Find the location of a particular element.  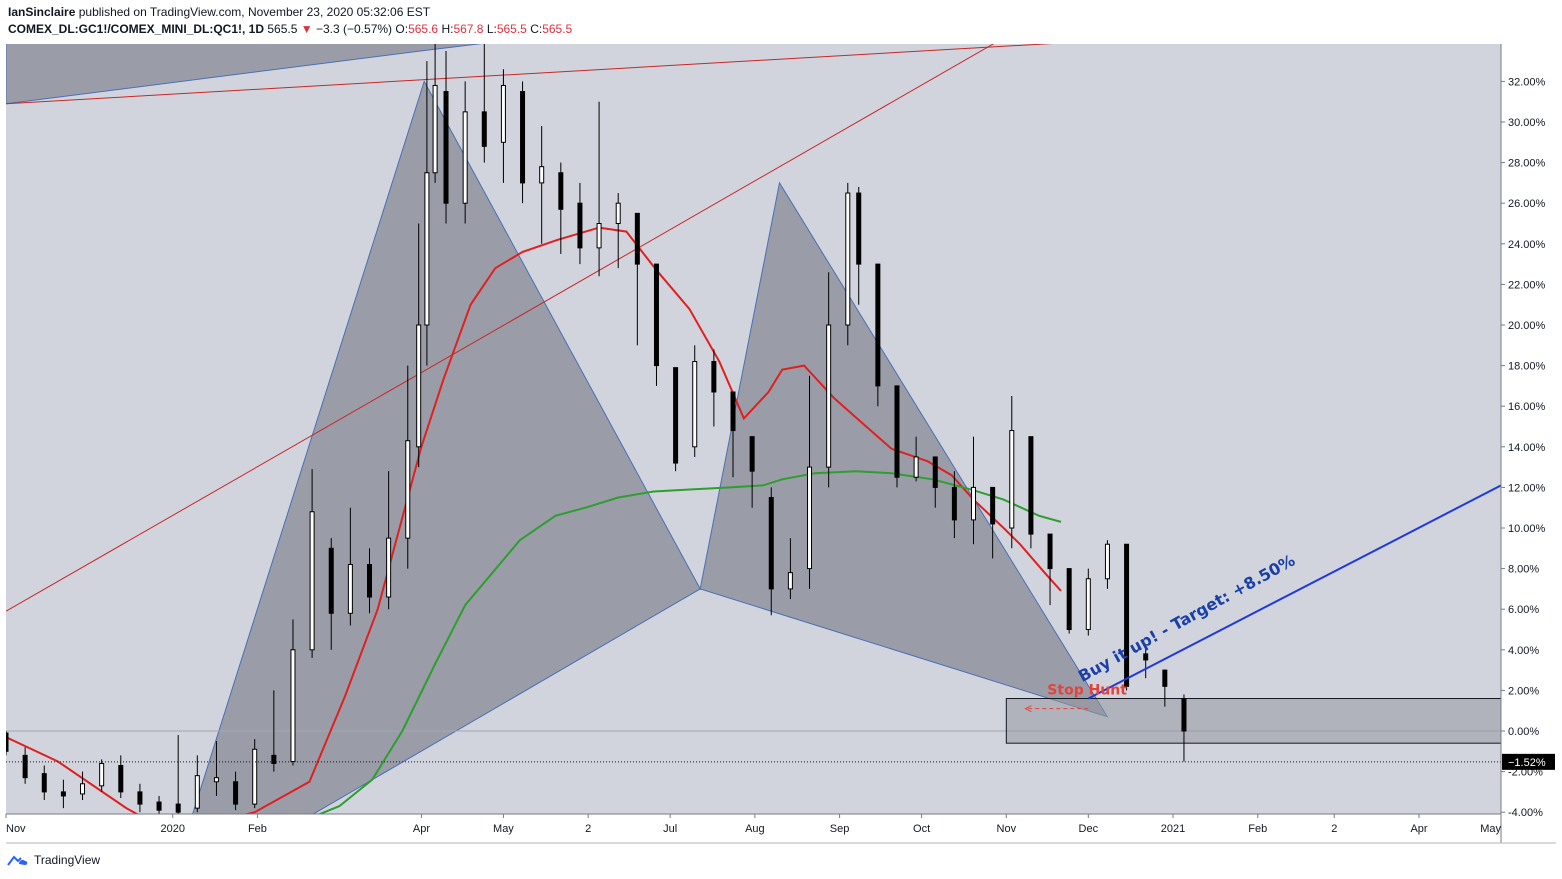

x-tick-label: Aug is located at coordinates (755, 829).